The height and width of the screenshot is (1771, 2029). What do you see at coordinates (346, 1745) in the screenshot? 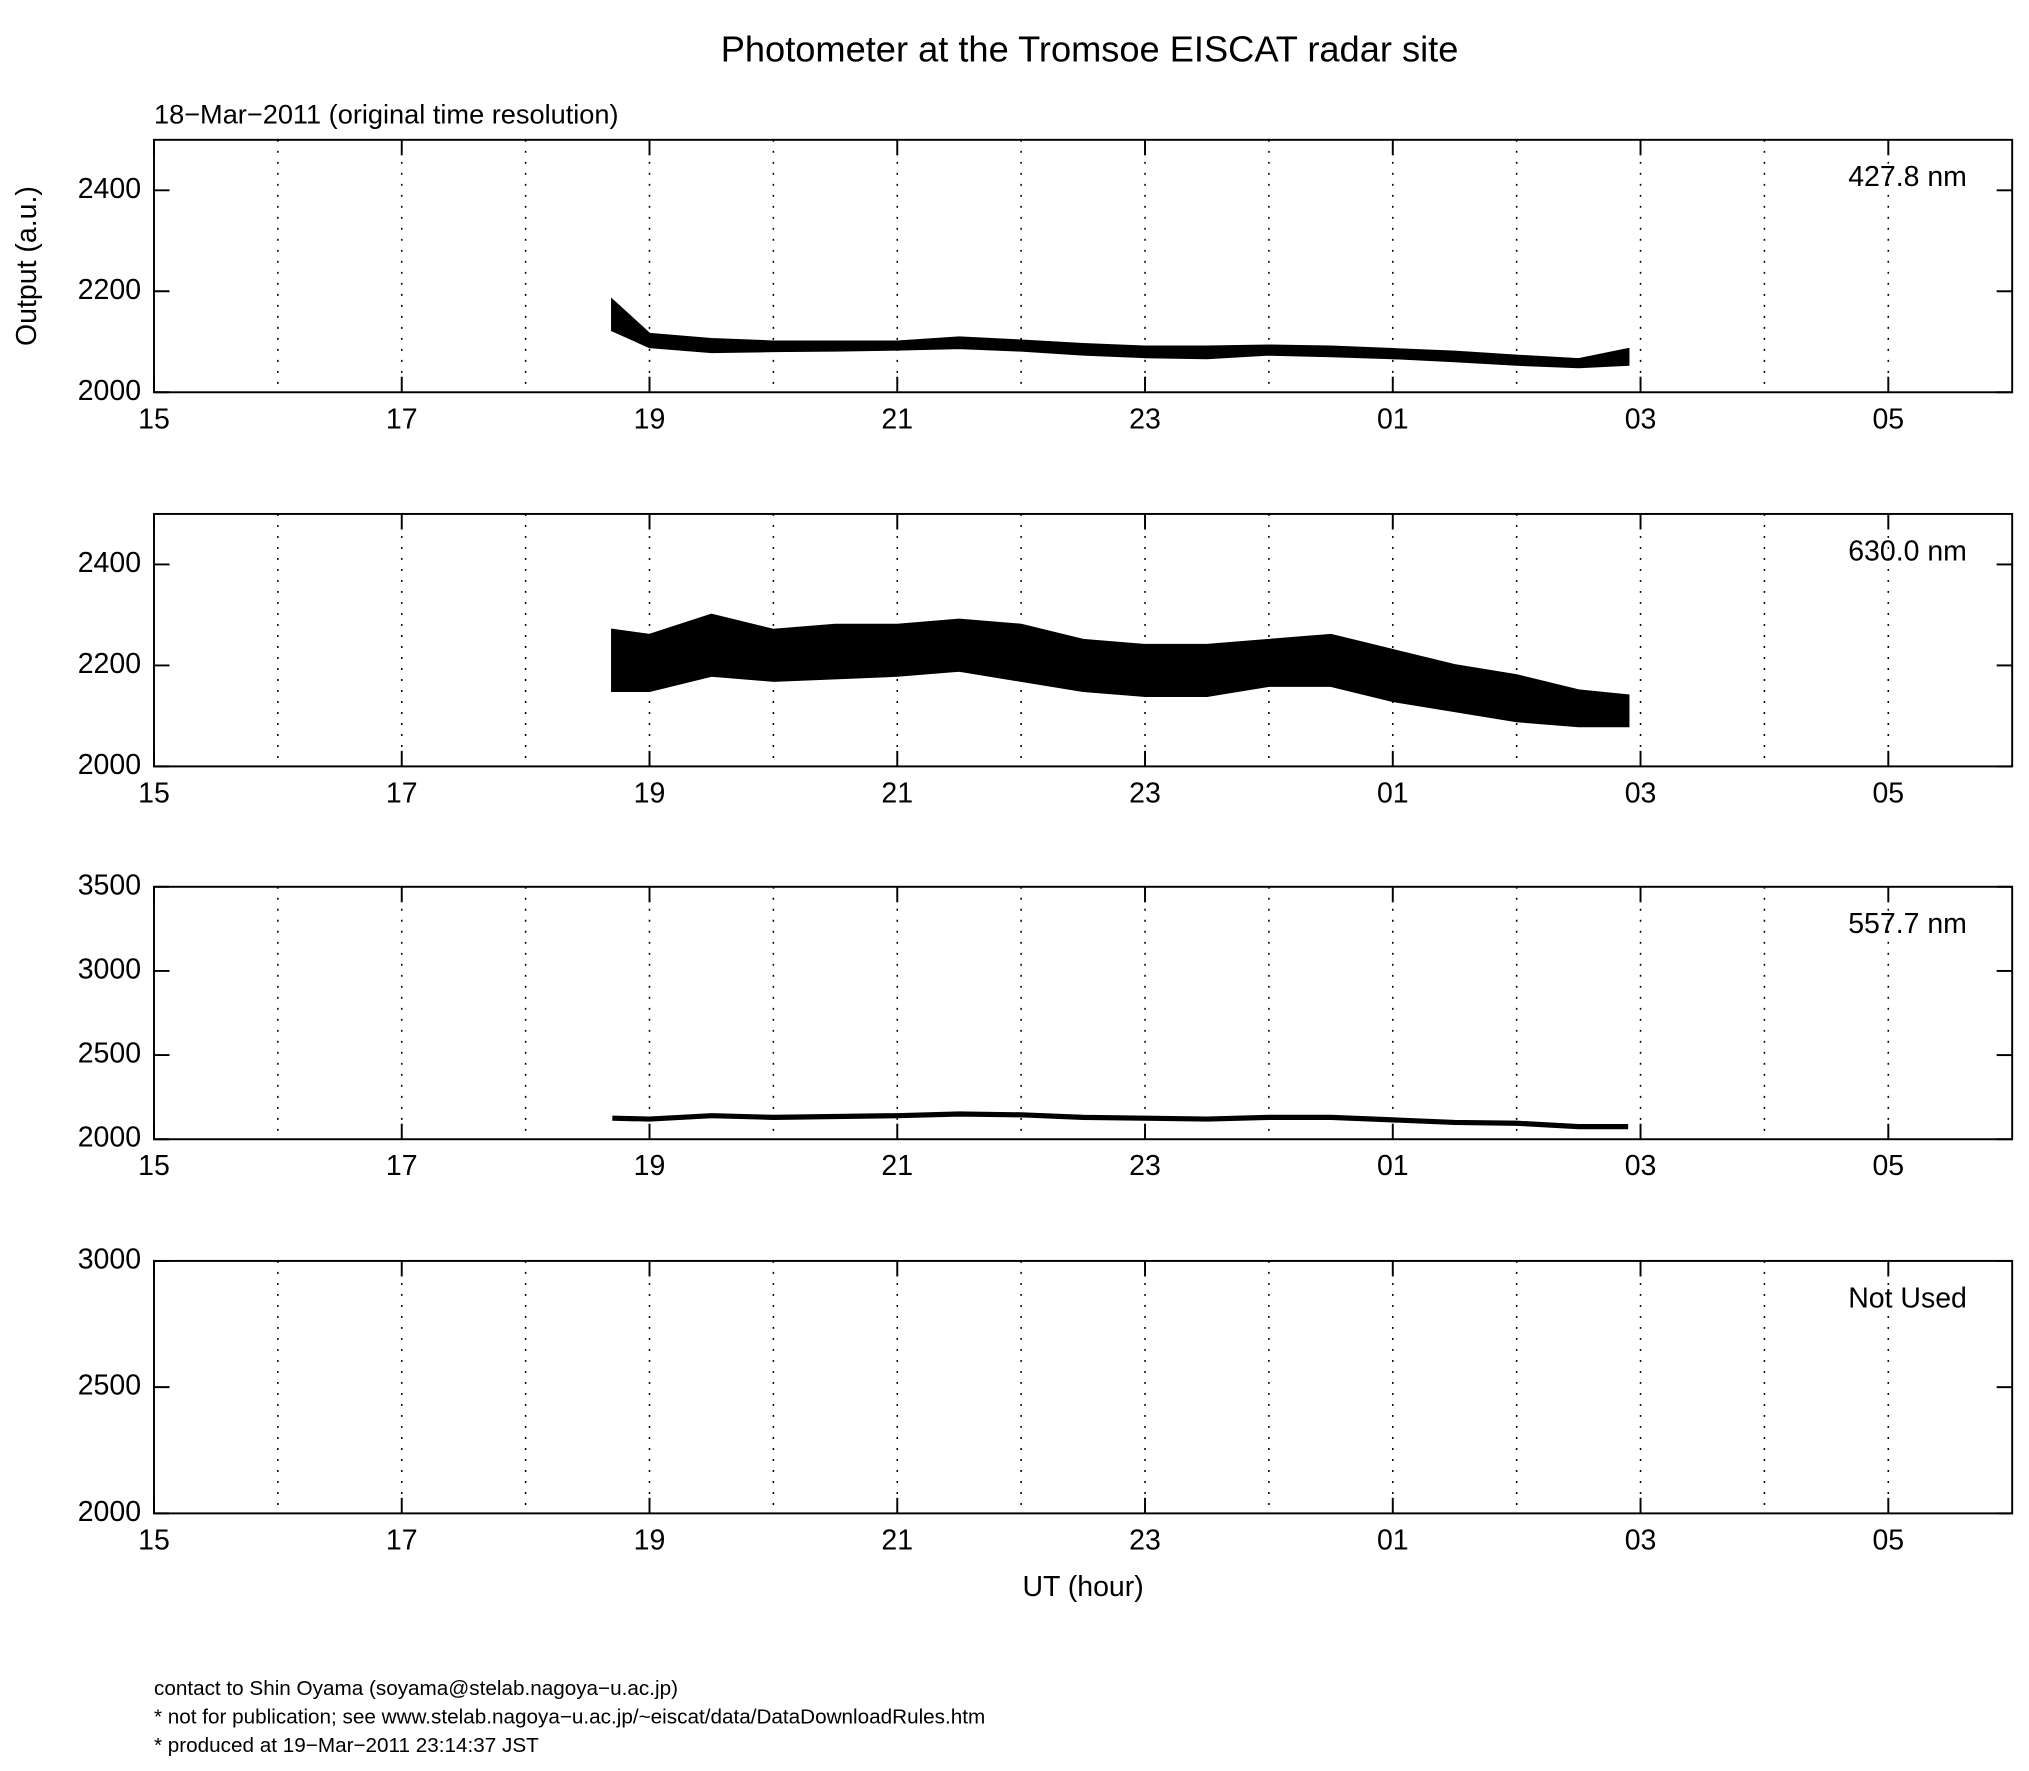
I see `footer-line: * produced at 19−Mar−2011 23:14:37 JST` at bounding box center [346, 1745].